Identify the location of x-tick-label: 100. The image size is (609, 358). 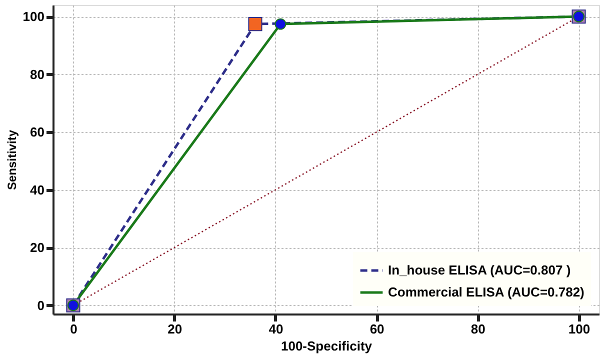
(579, 329).